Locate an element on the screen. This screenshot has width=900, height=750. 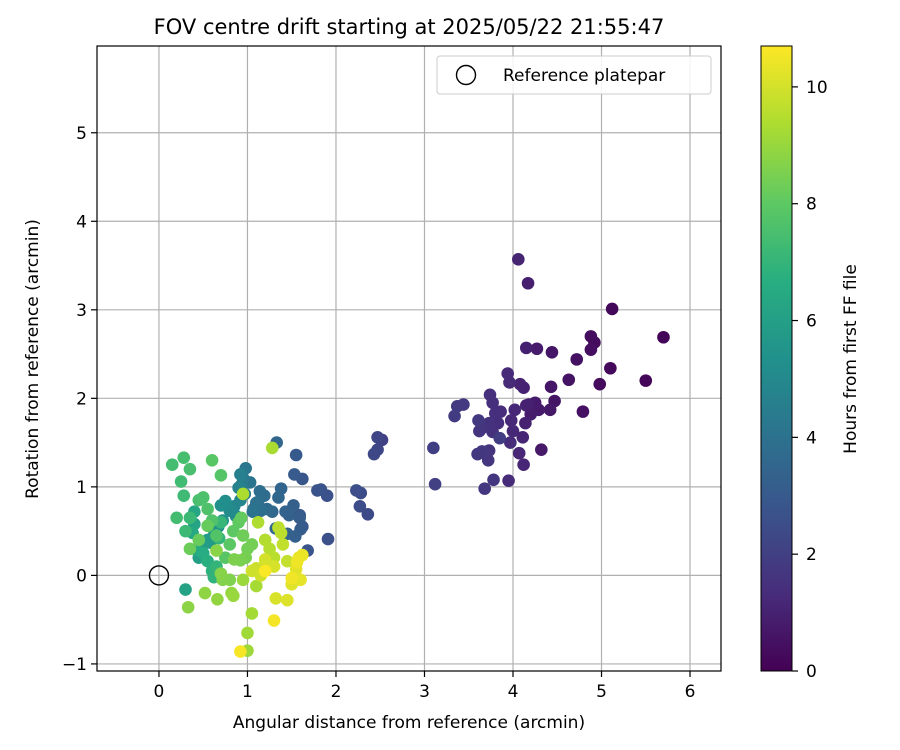
colorbar-tick-label: 4 is located at coordinates (811, 438).